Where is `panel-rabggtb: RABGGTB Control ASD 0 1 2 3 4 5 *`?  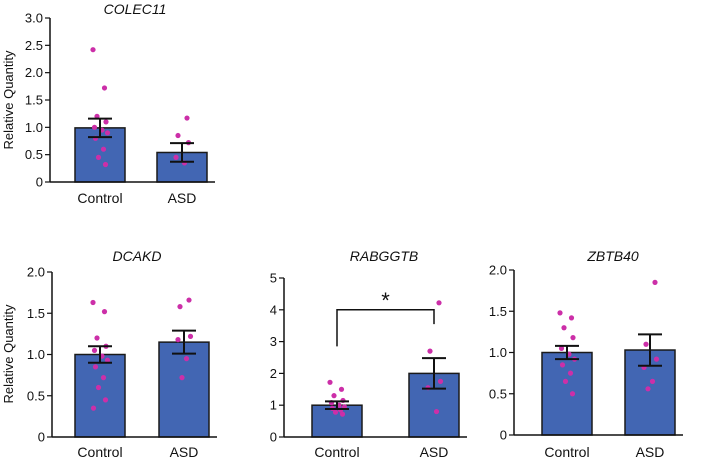
panel-rabggtb: RABGGTB Control ASD 0 1 2 3 4 5 * is located at coordinates (368, 354).